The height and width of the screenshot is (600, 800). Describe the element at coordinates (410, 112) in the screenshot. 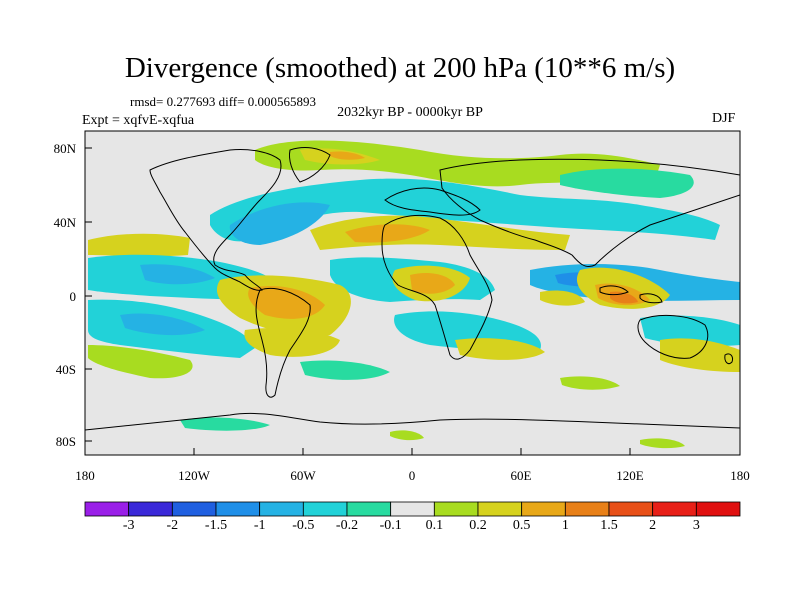

I see `period-text: 2032kyr BP - 0000kyr BP` at that location.